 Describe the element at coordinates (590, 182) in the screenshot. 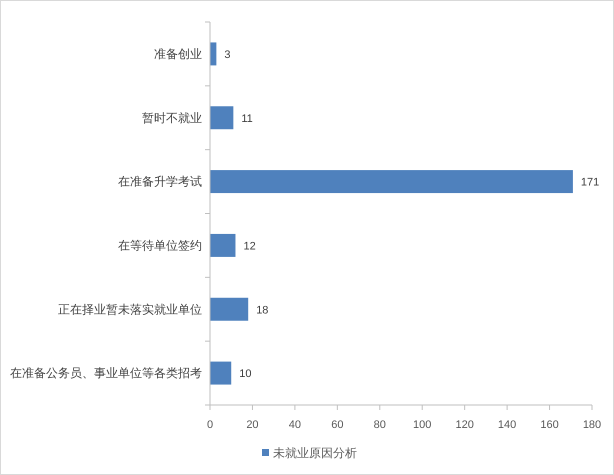

I see `data-label: 171` at that location.